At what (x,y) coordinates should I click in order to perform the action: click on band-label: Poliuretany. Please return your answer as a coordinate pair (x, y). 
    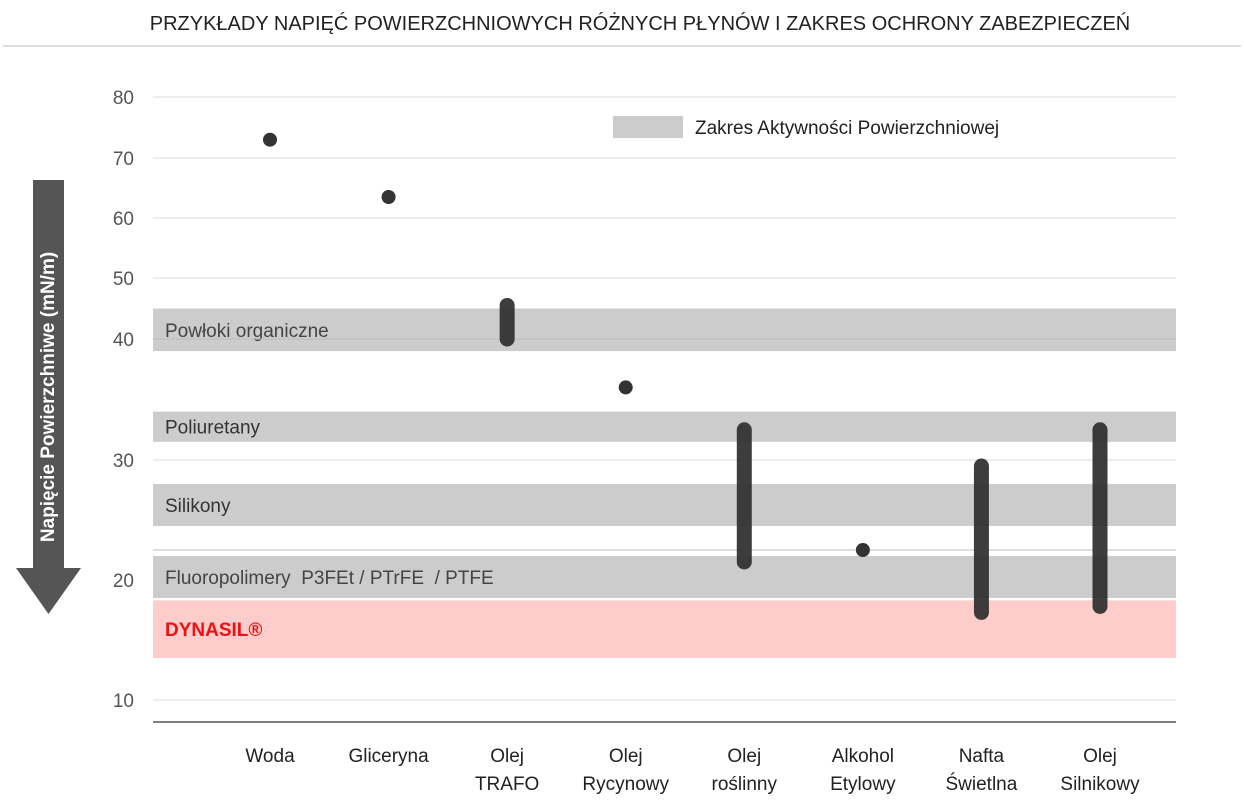
    Looking at the image, I should click on (213, 428).